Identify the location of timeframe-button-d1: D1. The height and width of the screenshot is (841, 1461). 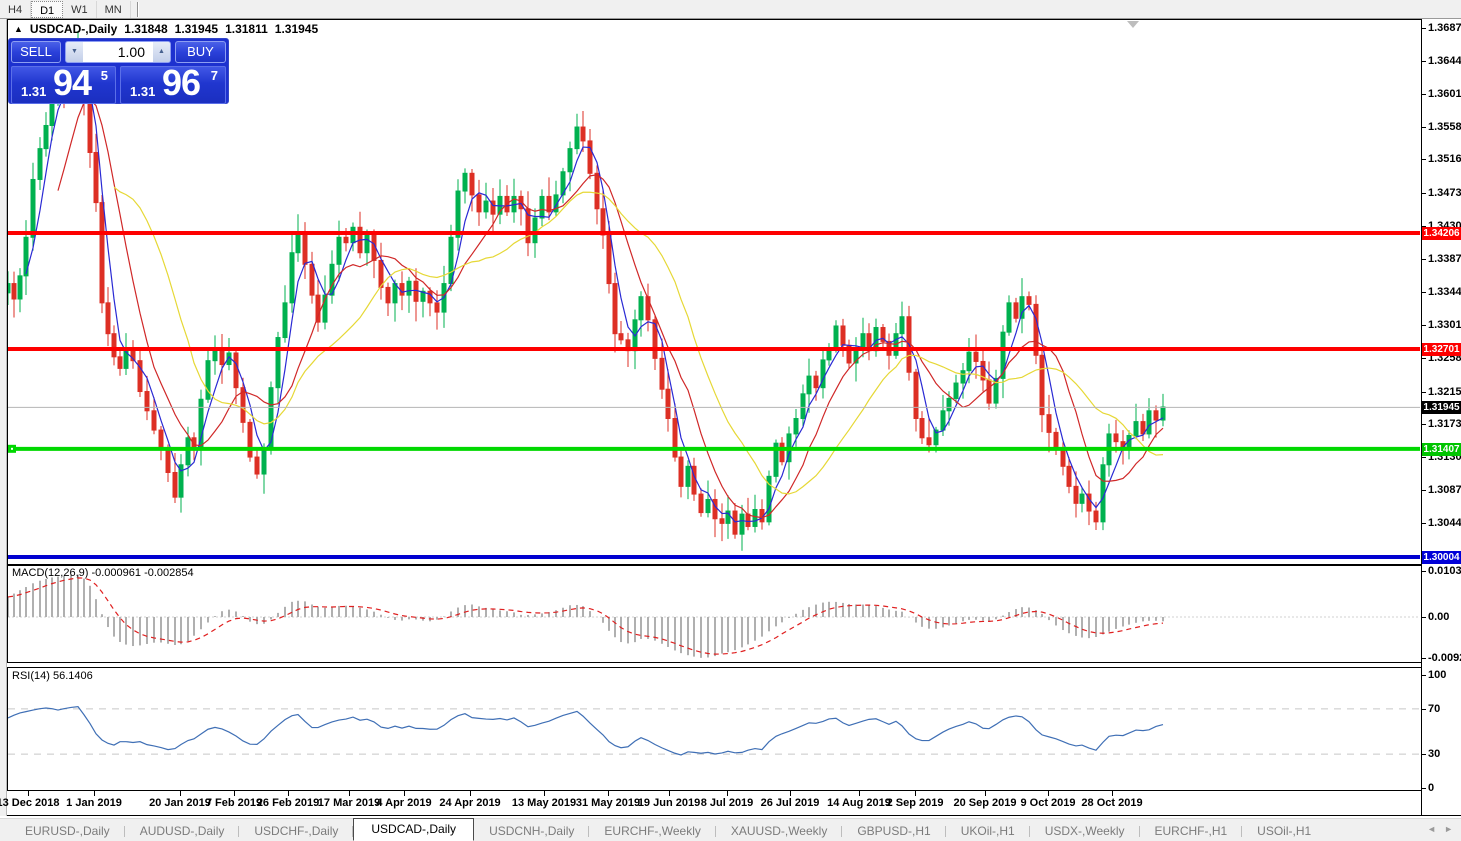
(47, 9).